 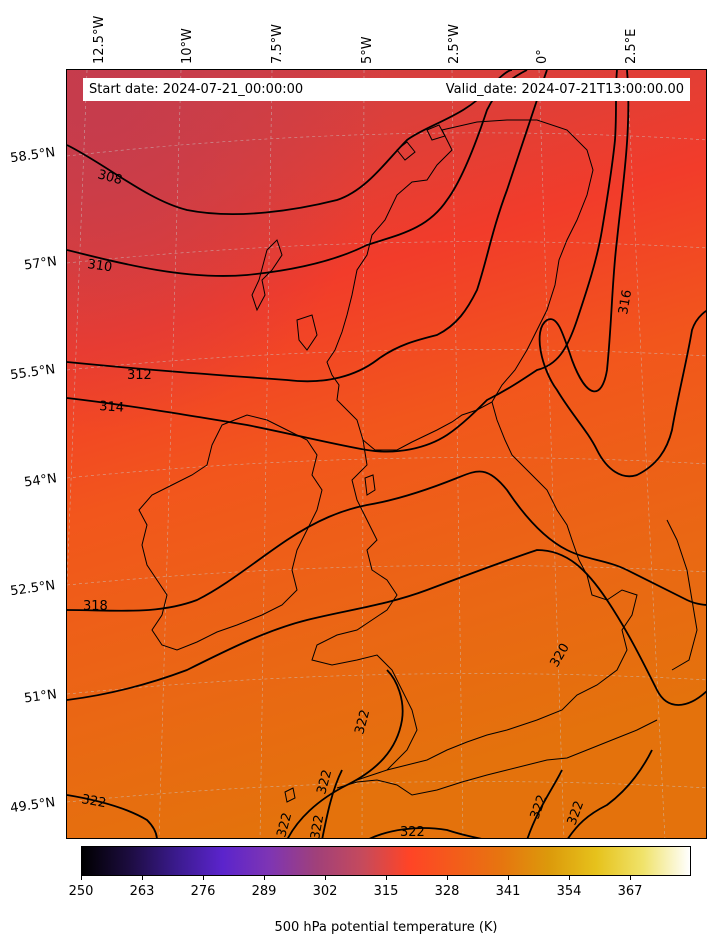 I want to click on start-date-label: Start date: 2024-07-21_00:00:00, so click(x=196, y=89).